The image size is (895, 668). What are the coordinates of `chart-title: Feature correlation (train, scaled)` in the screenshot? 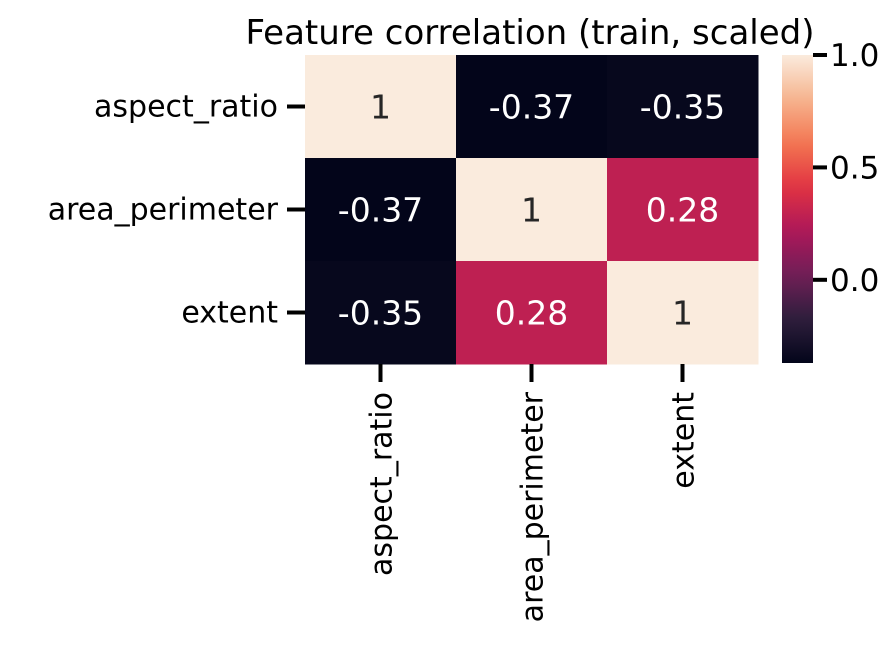 It's located at (529, 33).